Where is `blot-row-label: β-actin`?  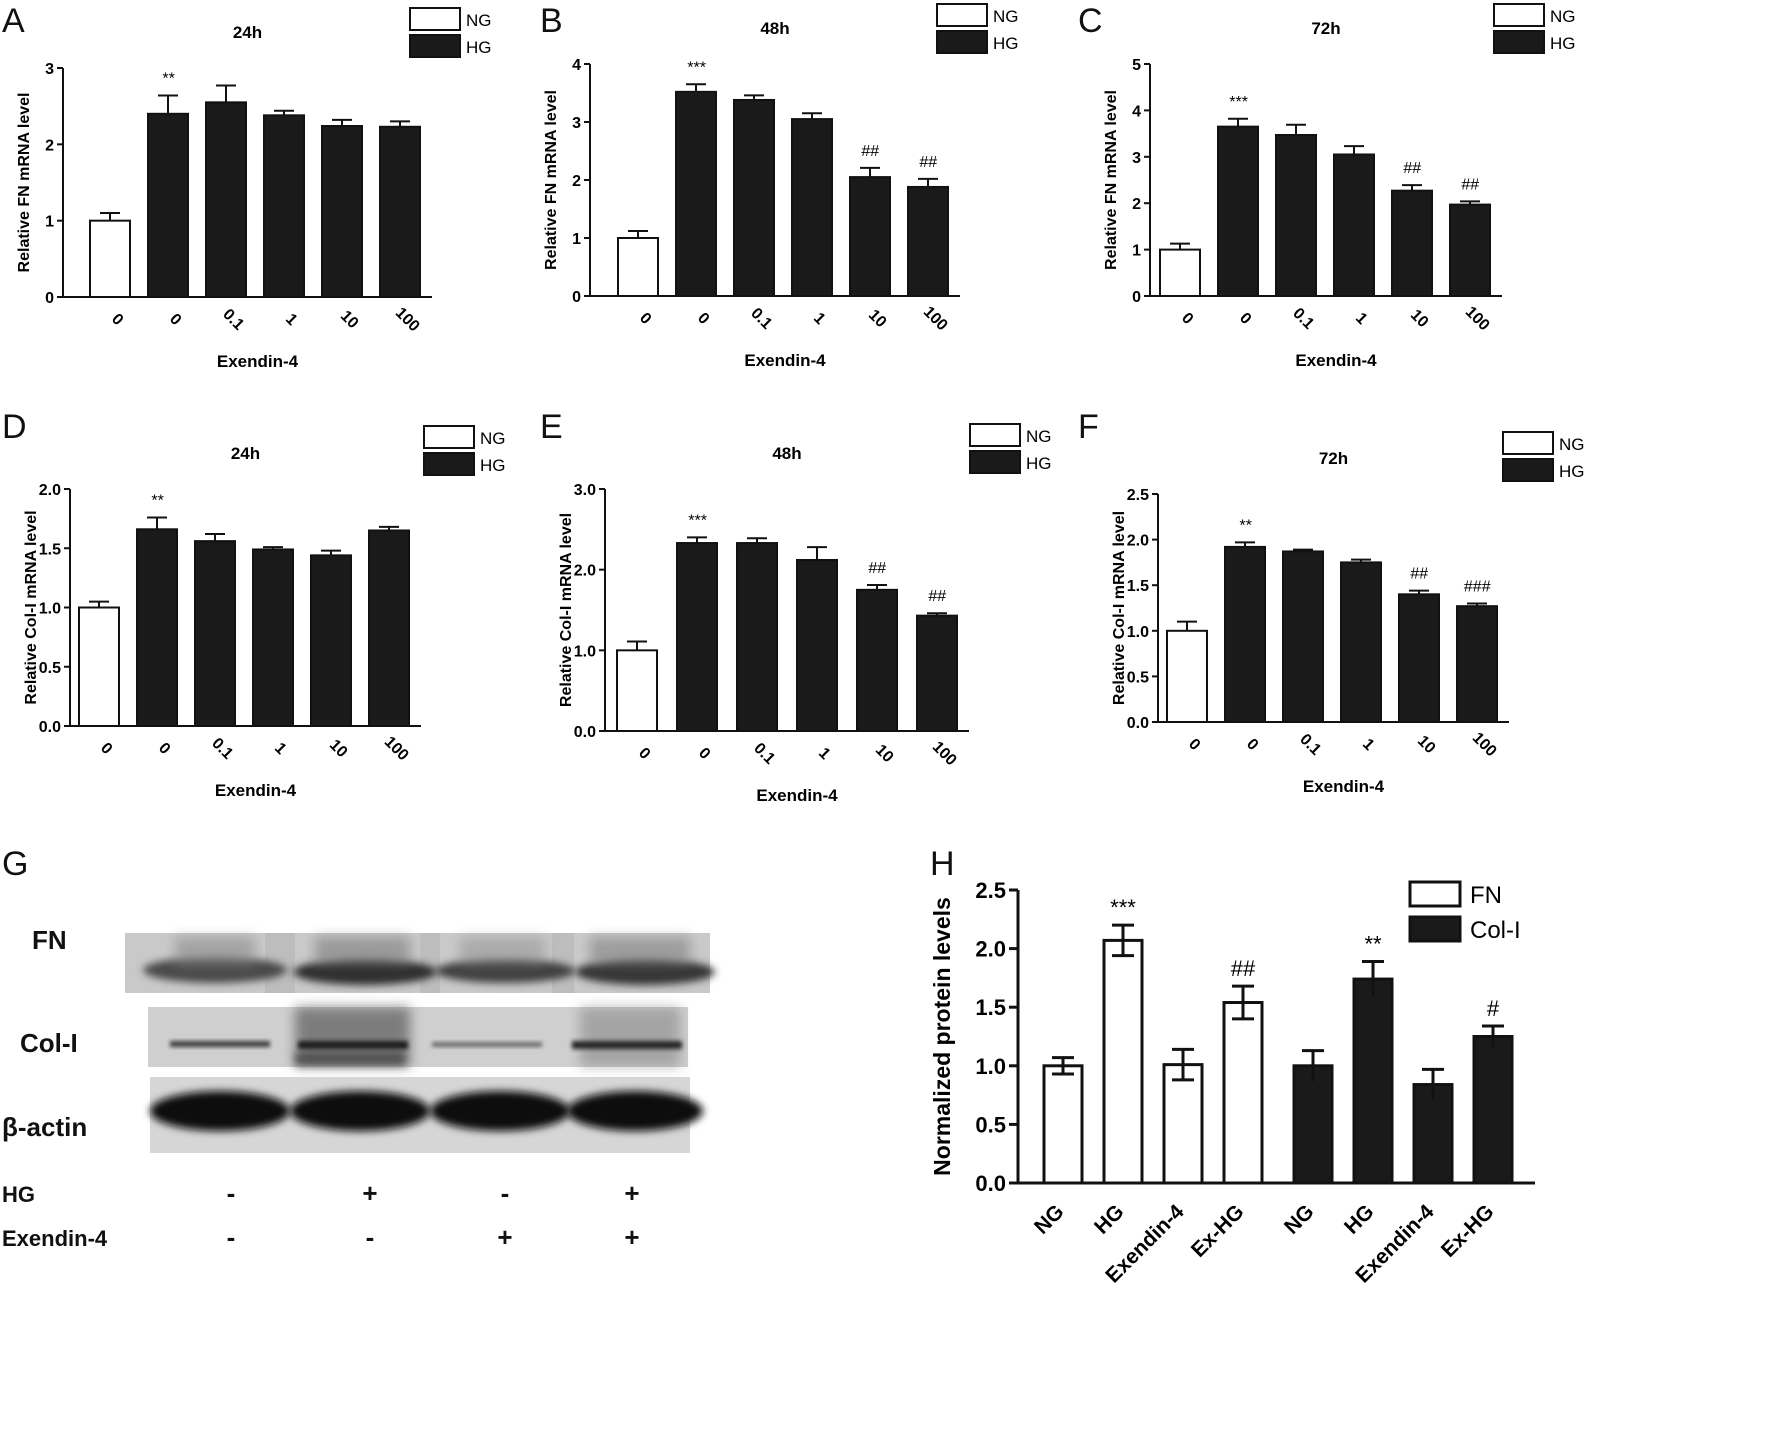
blot-row-label: β-actin is located at coordinates (45, 1127).